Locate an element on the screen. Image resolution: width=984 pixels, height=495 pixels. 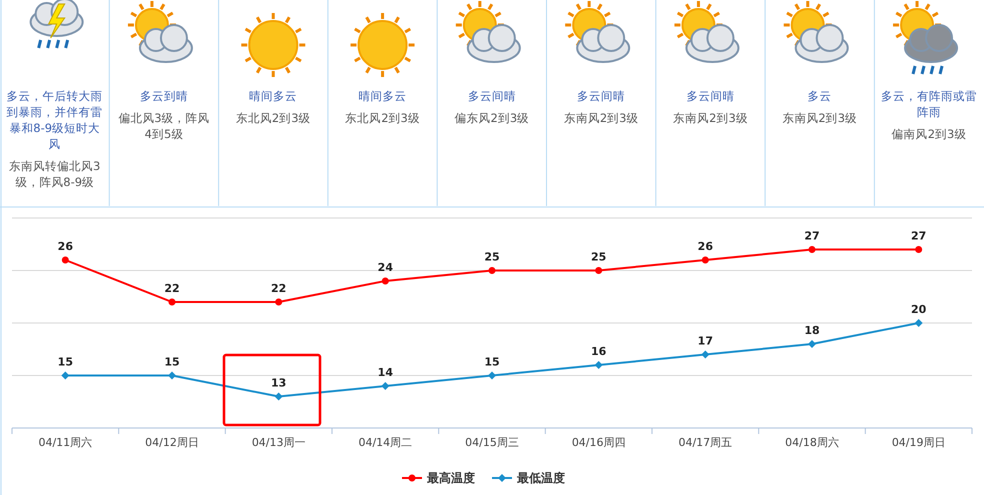
x-tick-label: 04/14周二 is located at coordinates (385, 442).